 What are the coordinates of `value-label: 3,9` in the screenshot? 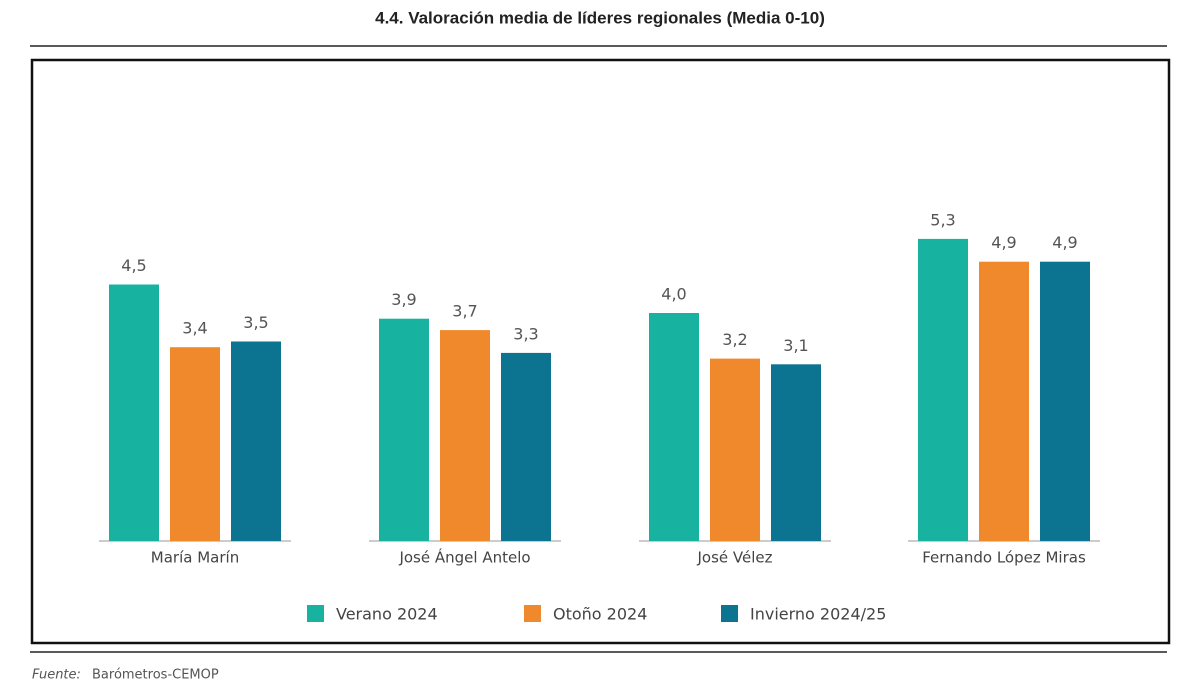 It's located at (403, 299).